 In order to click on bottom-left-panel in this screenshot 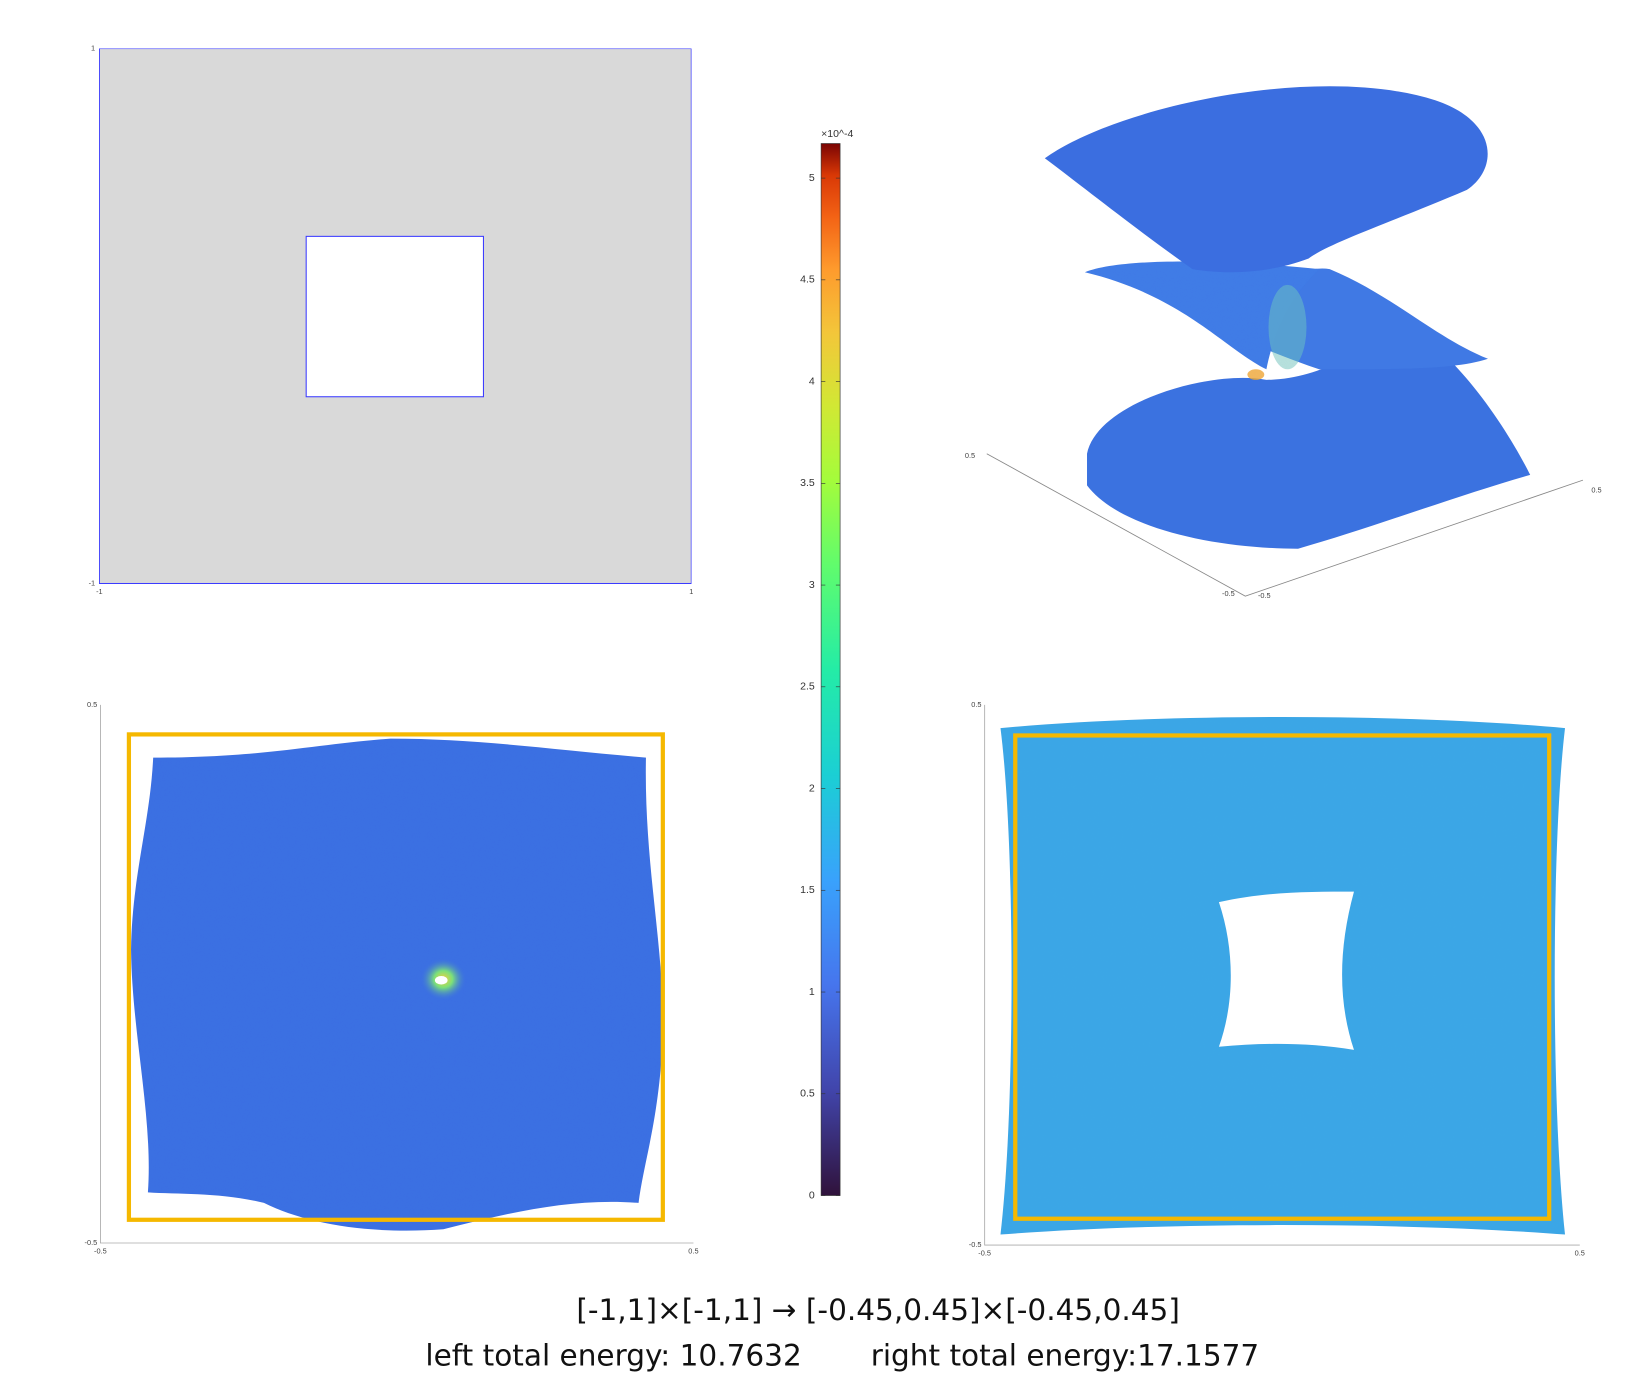, I will do `click(397, 974)`.